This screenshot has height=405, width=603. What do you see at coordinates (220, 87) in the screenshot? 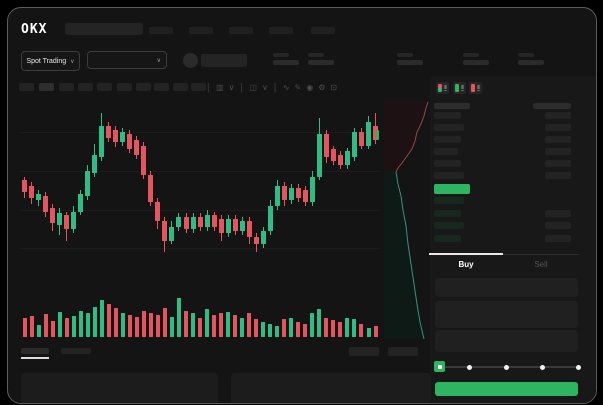
I see `chart-tool-icon-1: ▥` at bounding box center [220, 87].